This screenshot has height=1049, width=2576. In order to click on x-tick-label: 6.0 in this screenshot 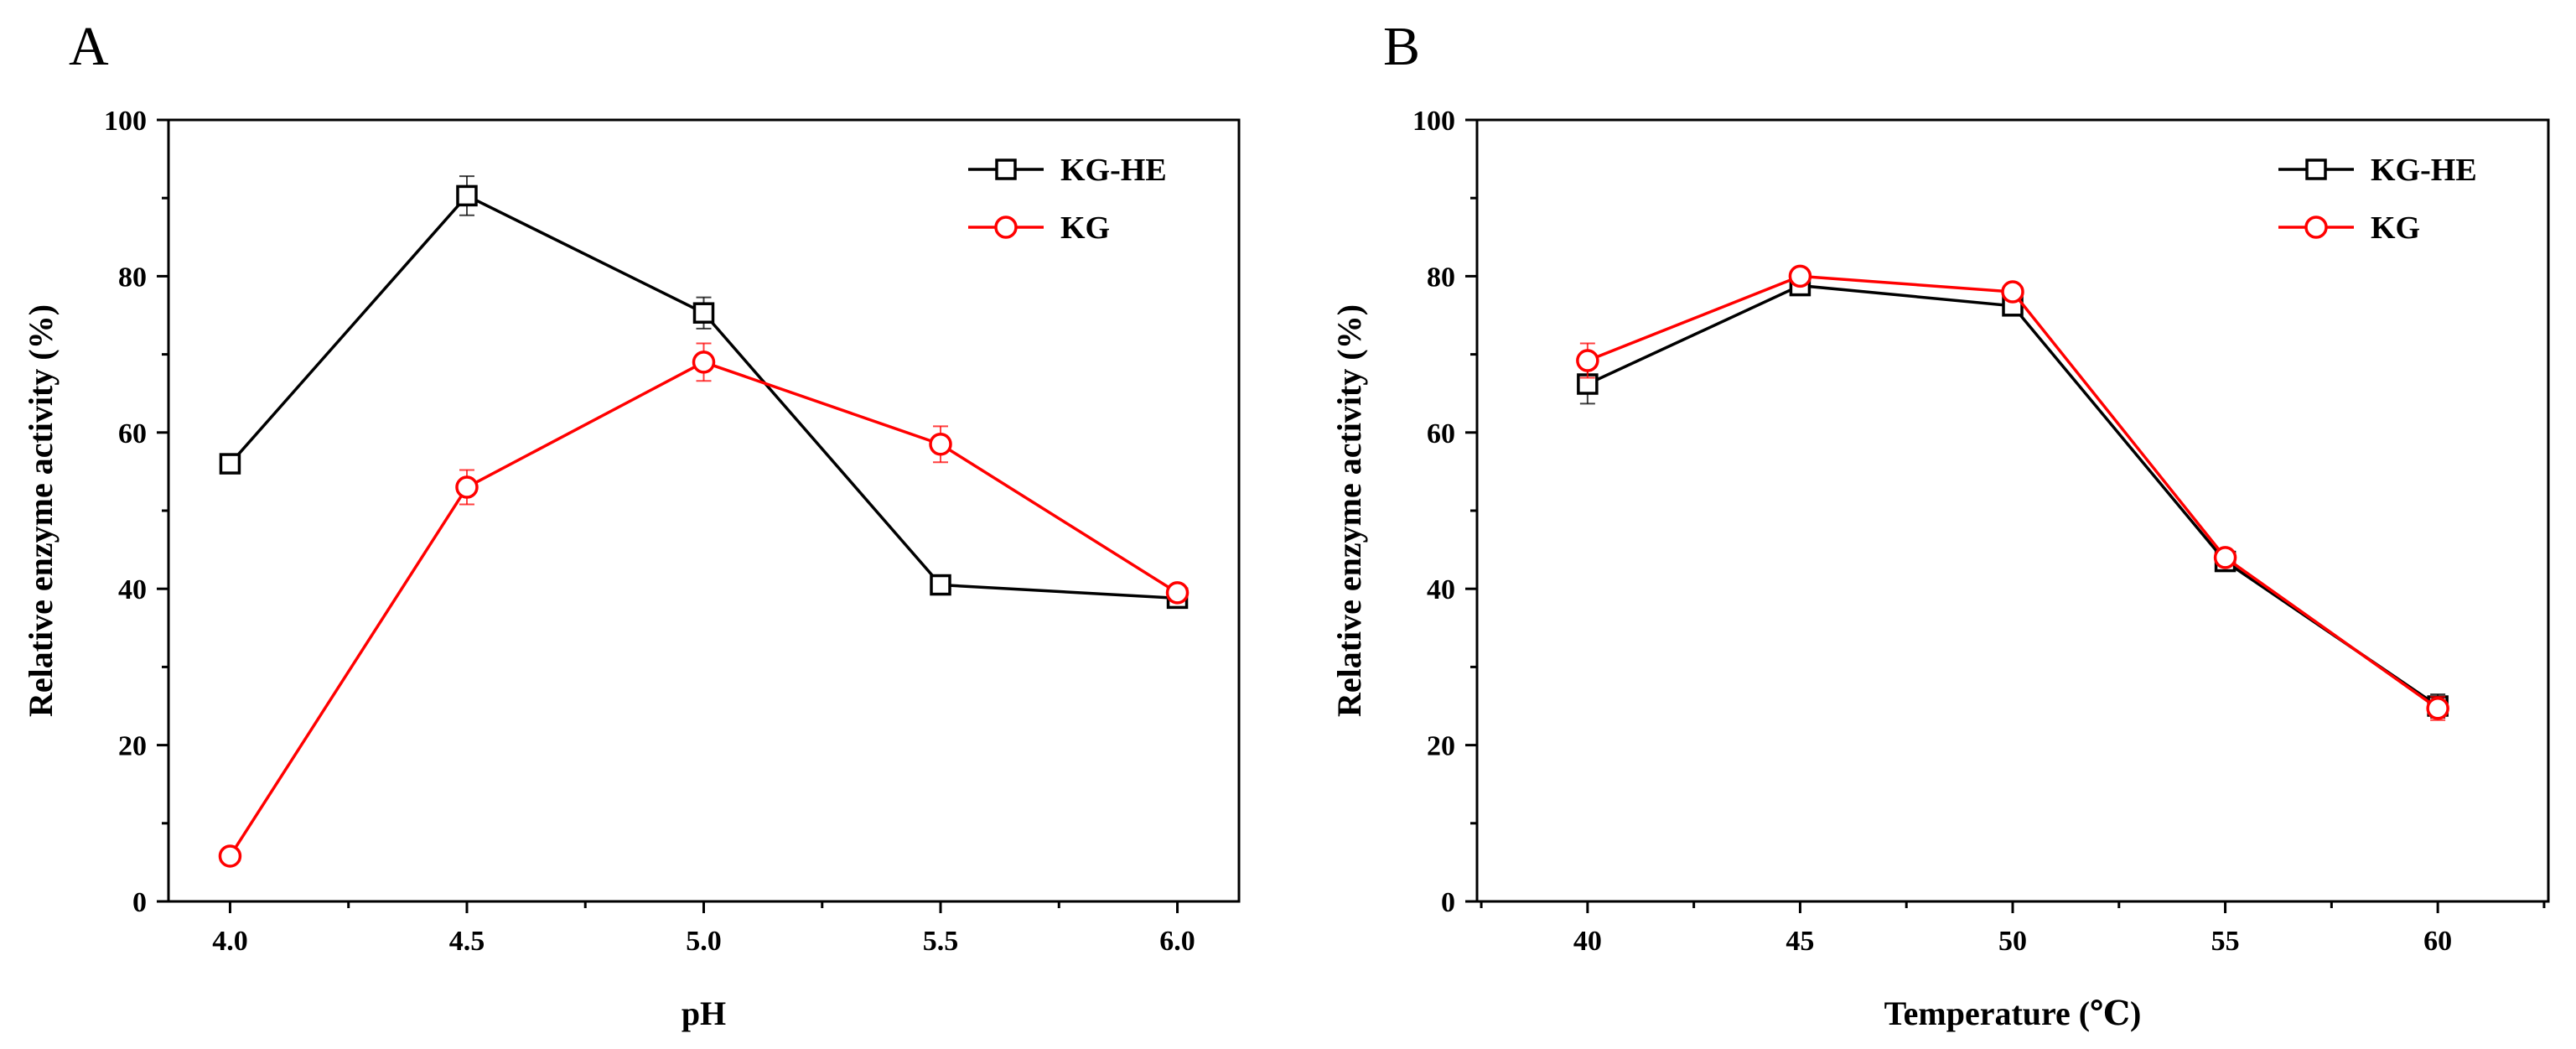, I will do `click(1177, 941)`.